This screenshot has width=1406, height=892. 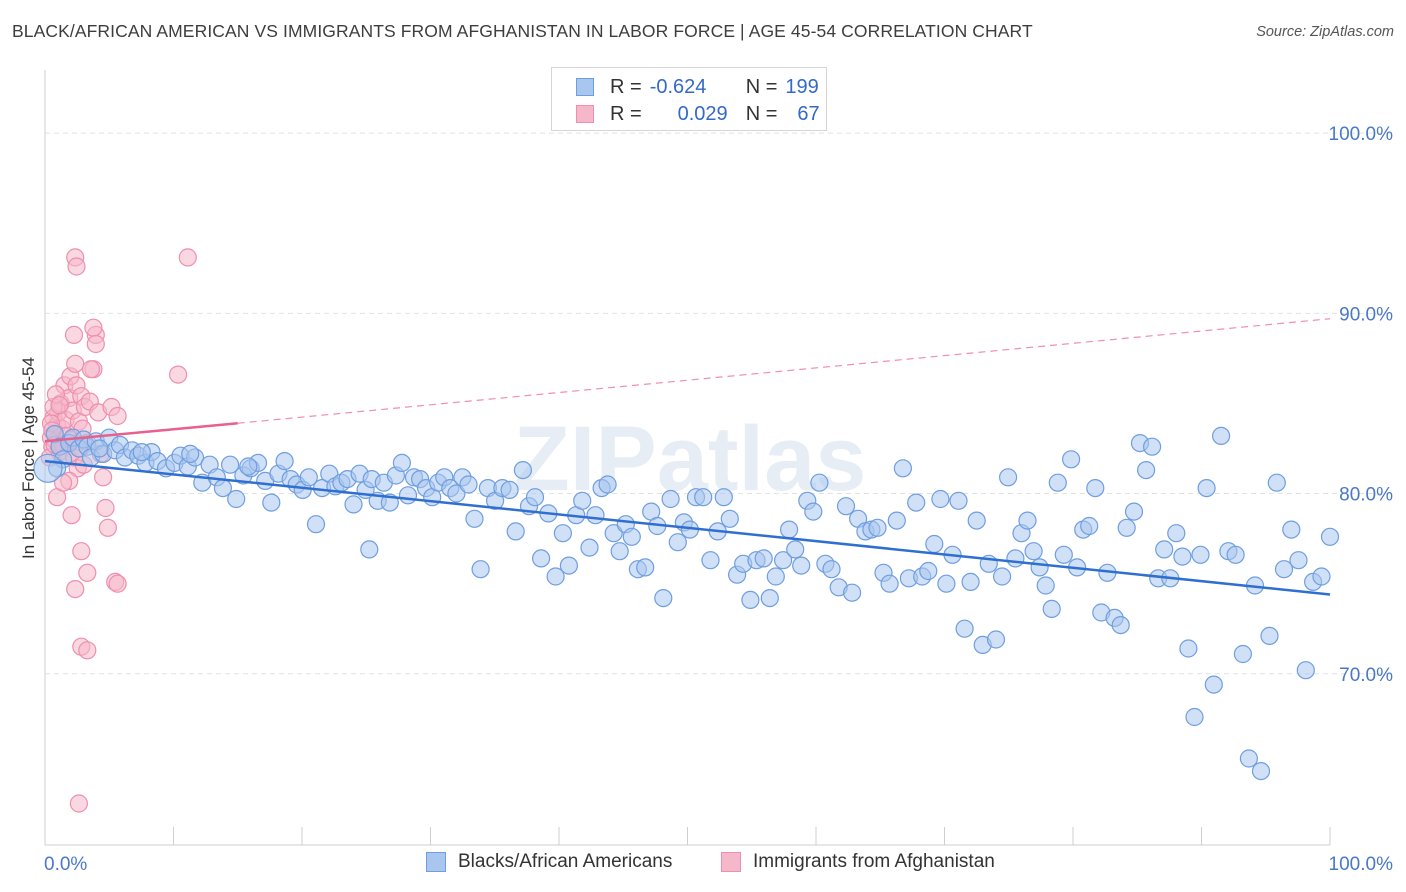 What do you see at coordinates (1361, 864) in the screenshot?
I see `x-tick-label: 100.0%` at bounding box center [1361, 864].